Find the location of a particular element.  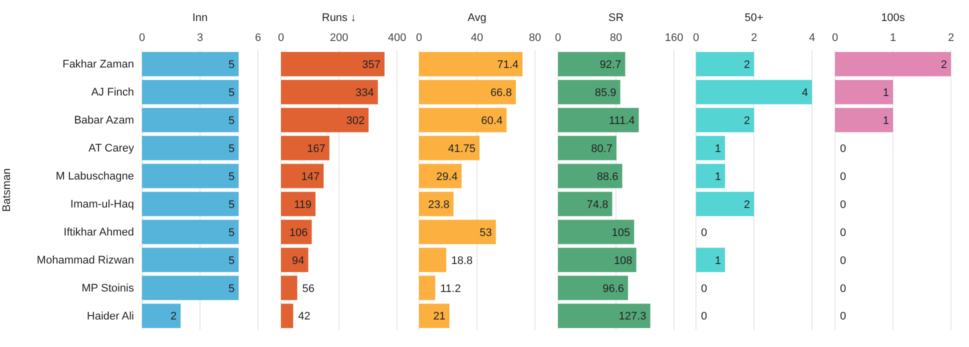

data-label: 71.4 is located at coordinates (508, 64).